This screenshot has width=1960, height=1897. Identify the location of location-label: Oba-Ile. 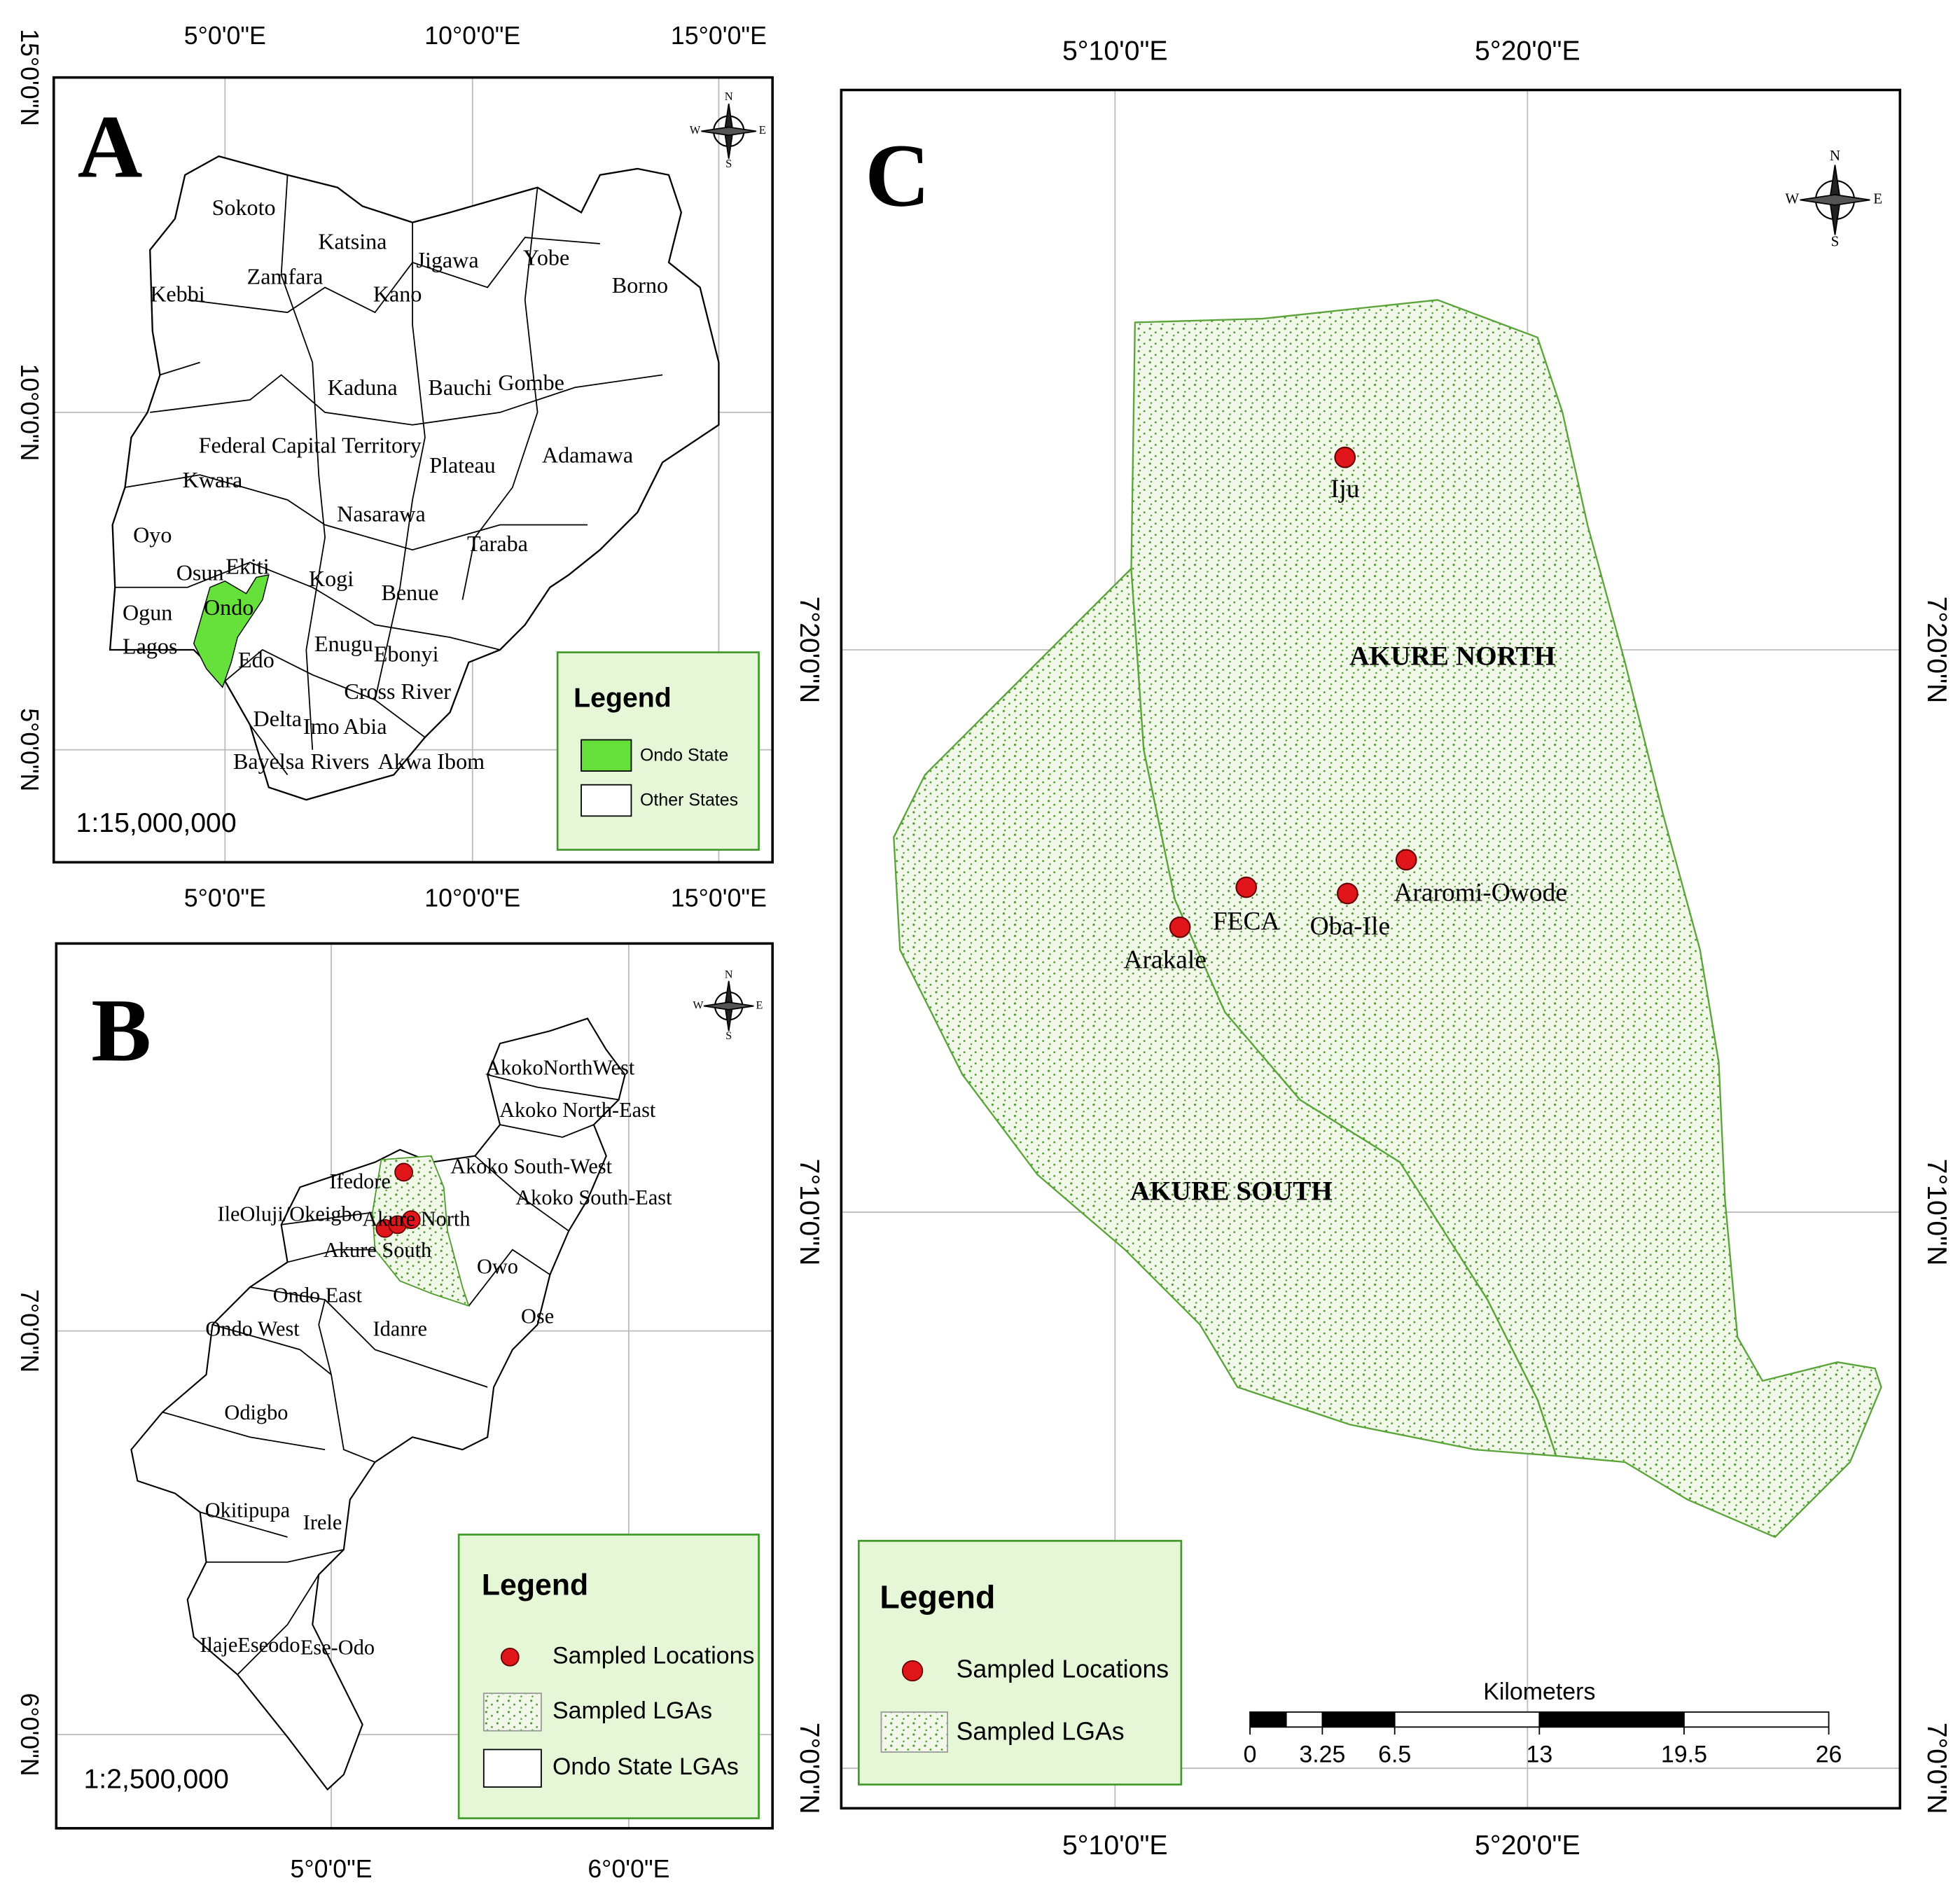
(1350, 926).